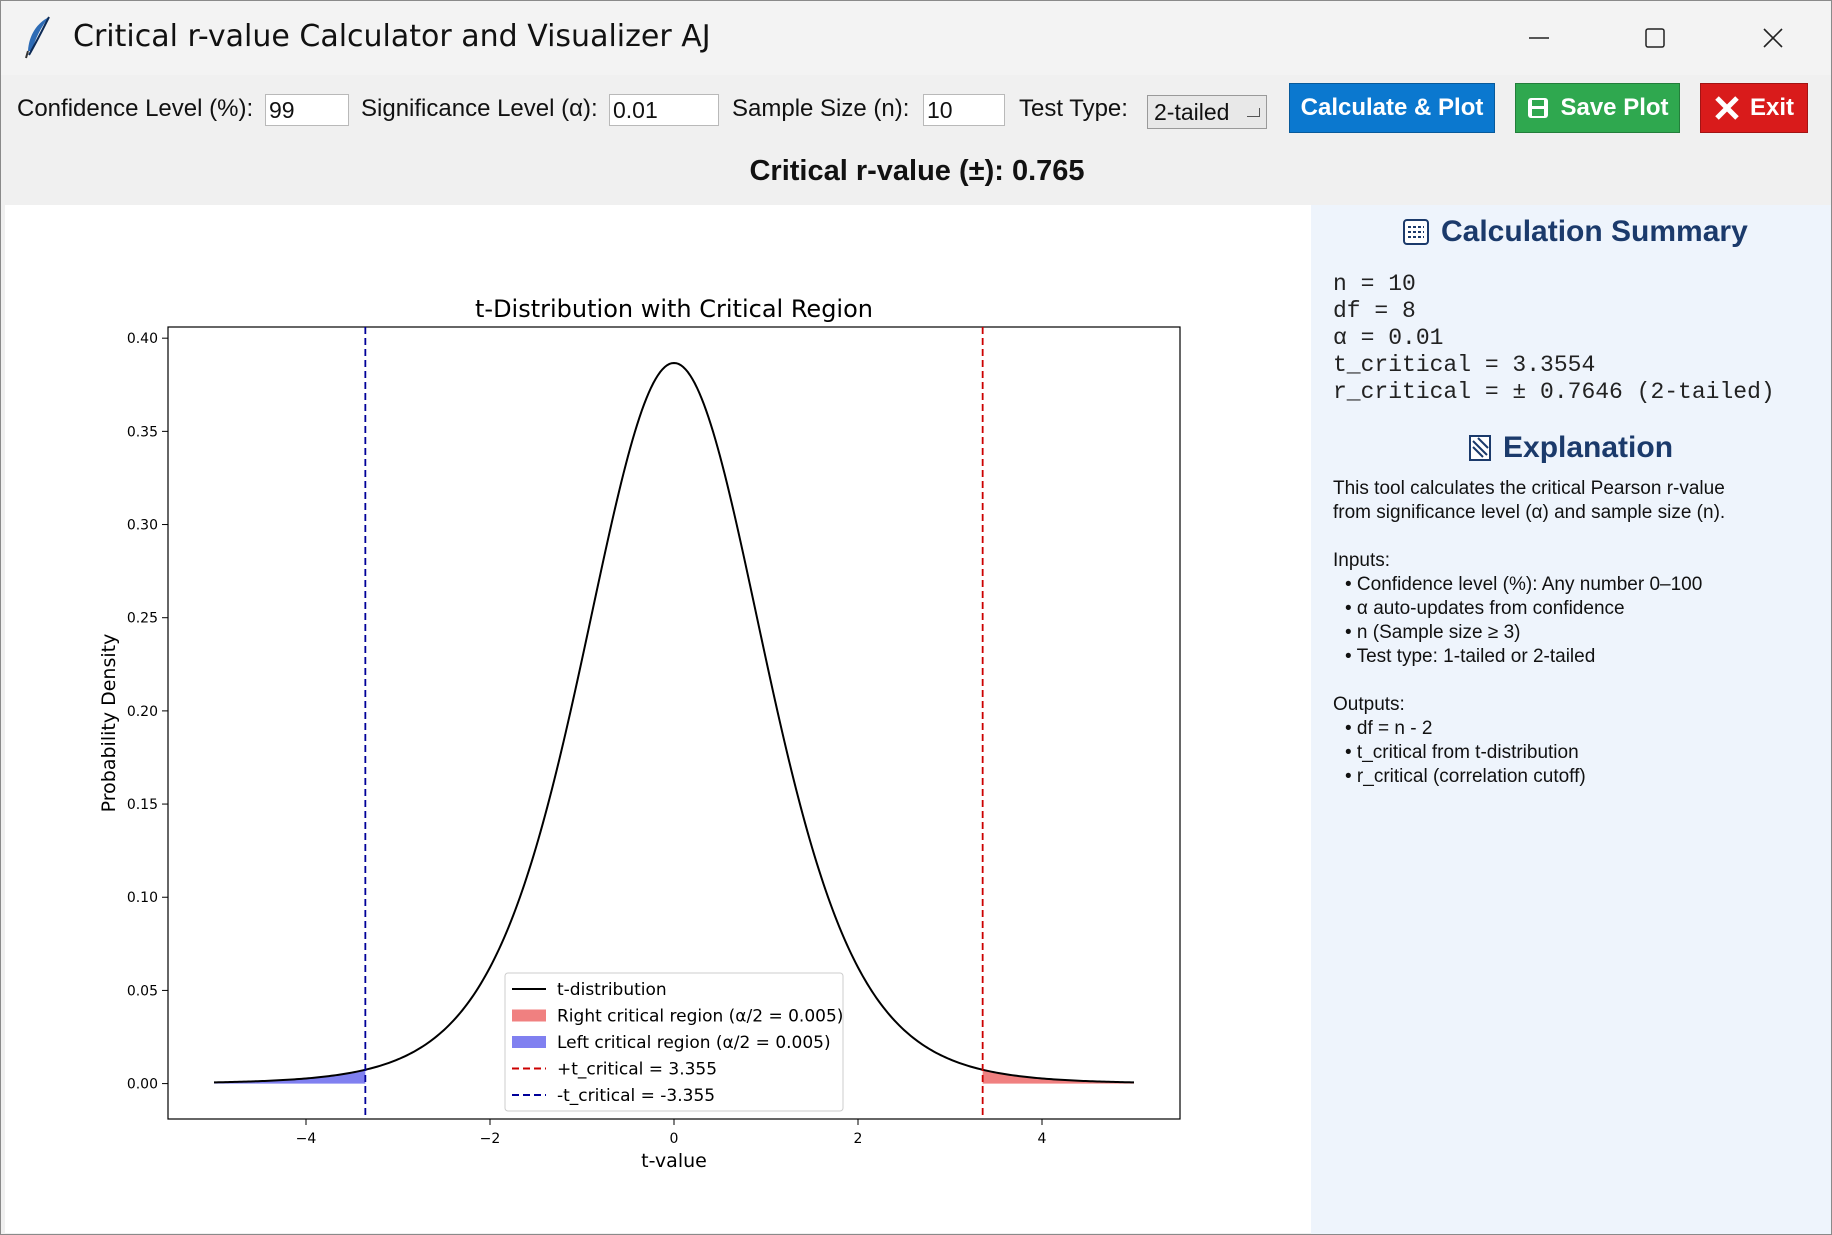 Image resolution: width=1832 pixels, height=1235 pixels. What do you see at coordinates (1192, 112) in the screenshot?
I see `test-type-value: 2-tailed` at bounding box center [1192, 112].